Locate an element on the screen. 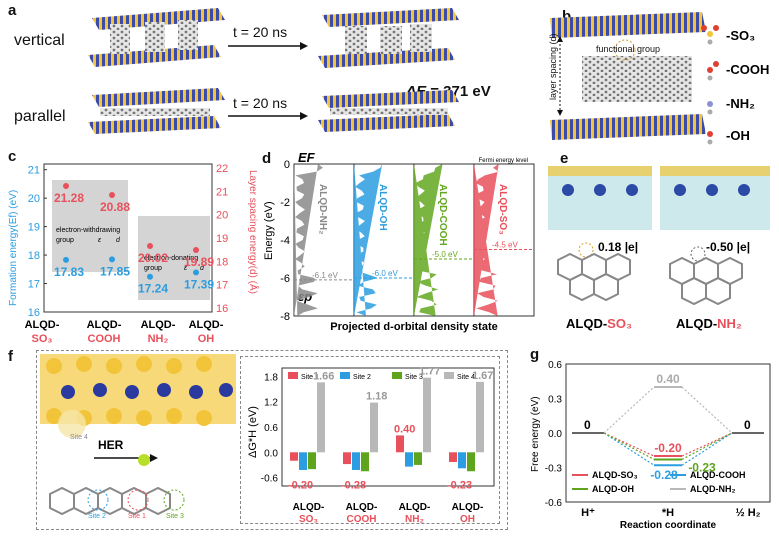  group-icon-so3 is located at coordinates (710, 35).